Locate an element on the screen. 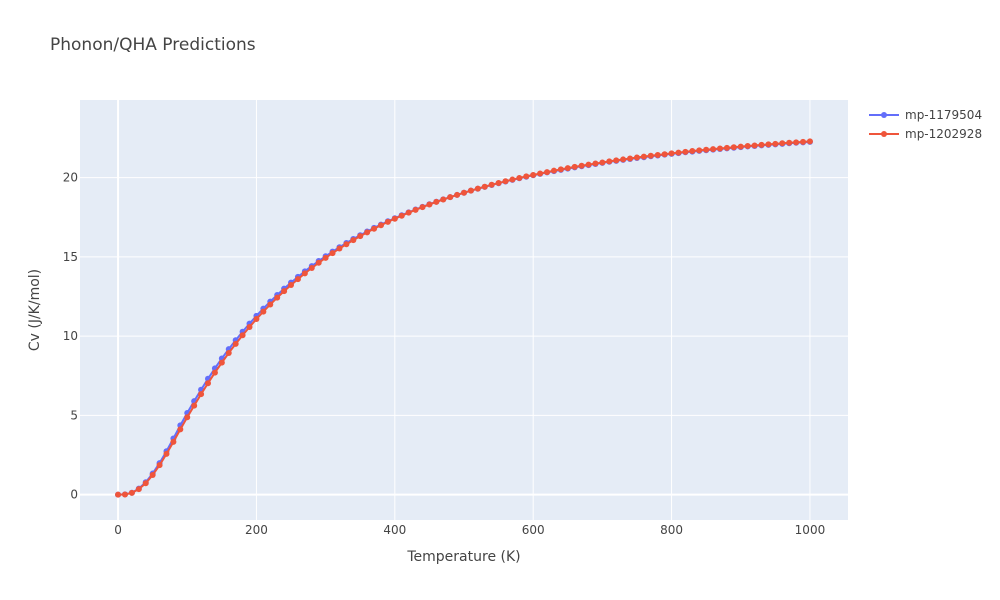 This screenshot has height=600, width=1000. legend: mp-1179504 mp-1202928 is located at coordinates (925, 124).